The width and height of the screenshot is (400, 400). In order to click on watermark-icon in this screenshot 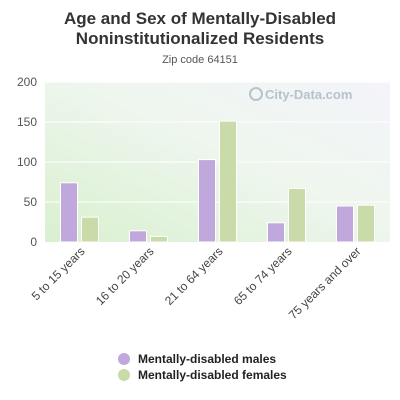, I will do `click(256, 94)`.